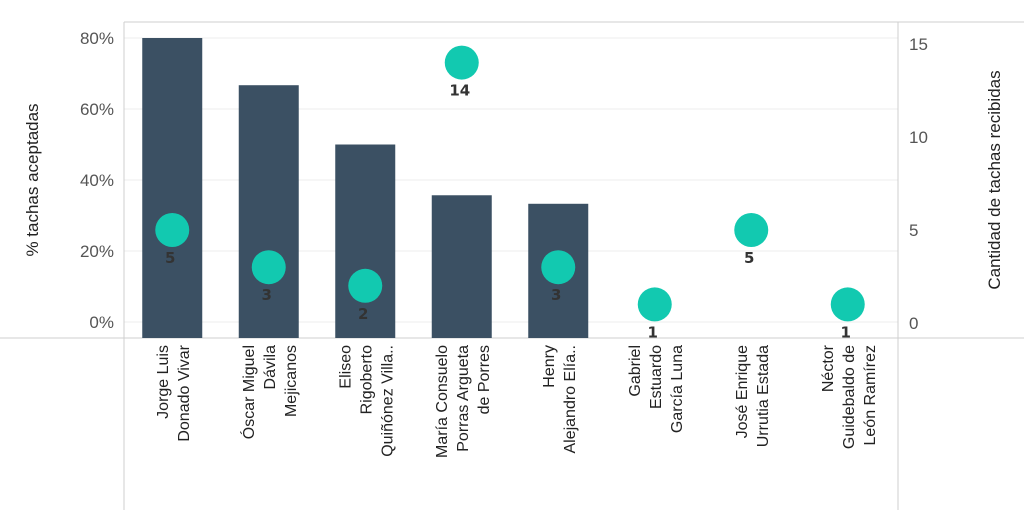 The width and height of the screenshot is (1024, 520). Describe the element at coordinates (270, 367) in the screenshot. I see `category-label-line: Dávila` at that location.